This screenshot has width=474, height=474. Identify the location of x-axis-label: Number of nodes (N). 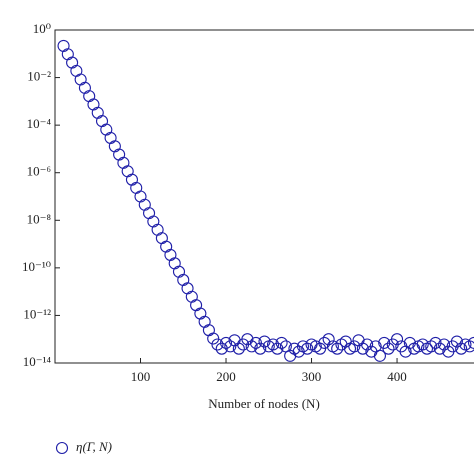
(264, 403).